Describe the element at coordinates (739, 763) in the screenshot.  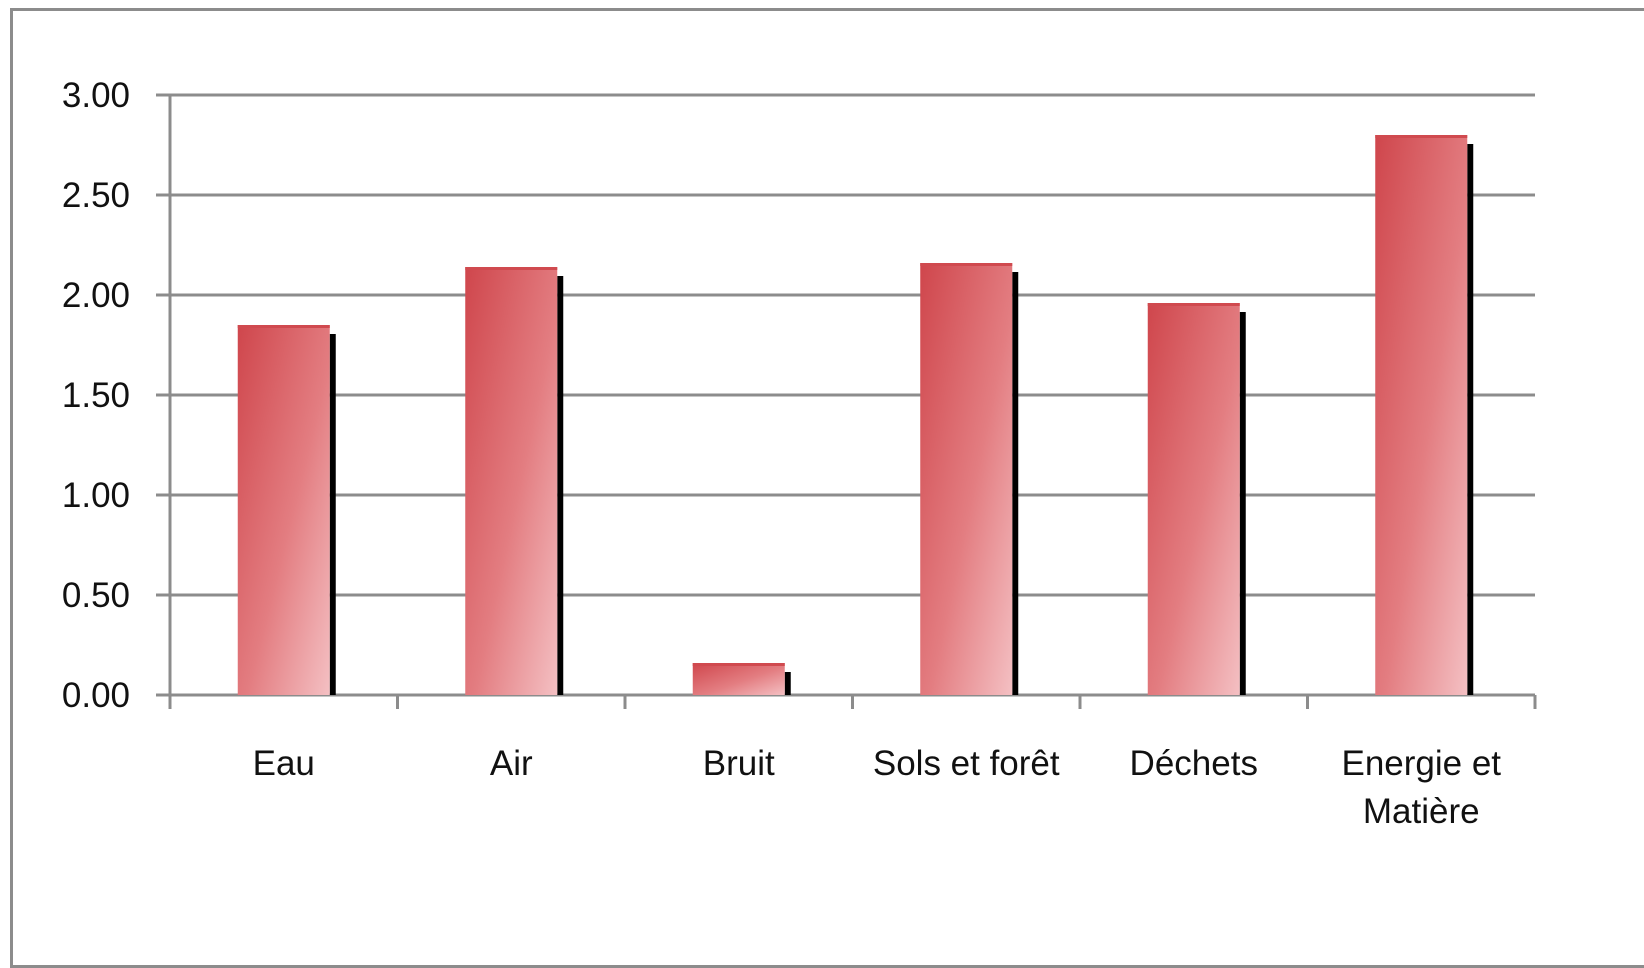
I see `x-tick-label: Bruit` at that location.